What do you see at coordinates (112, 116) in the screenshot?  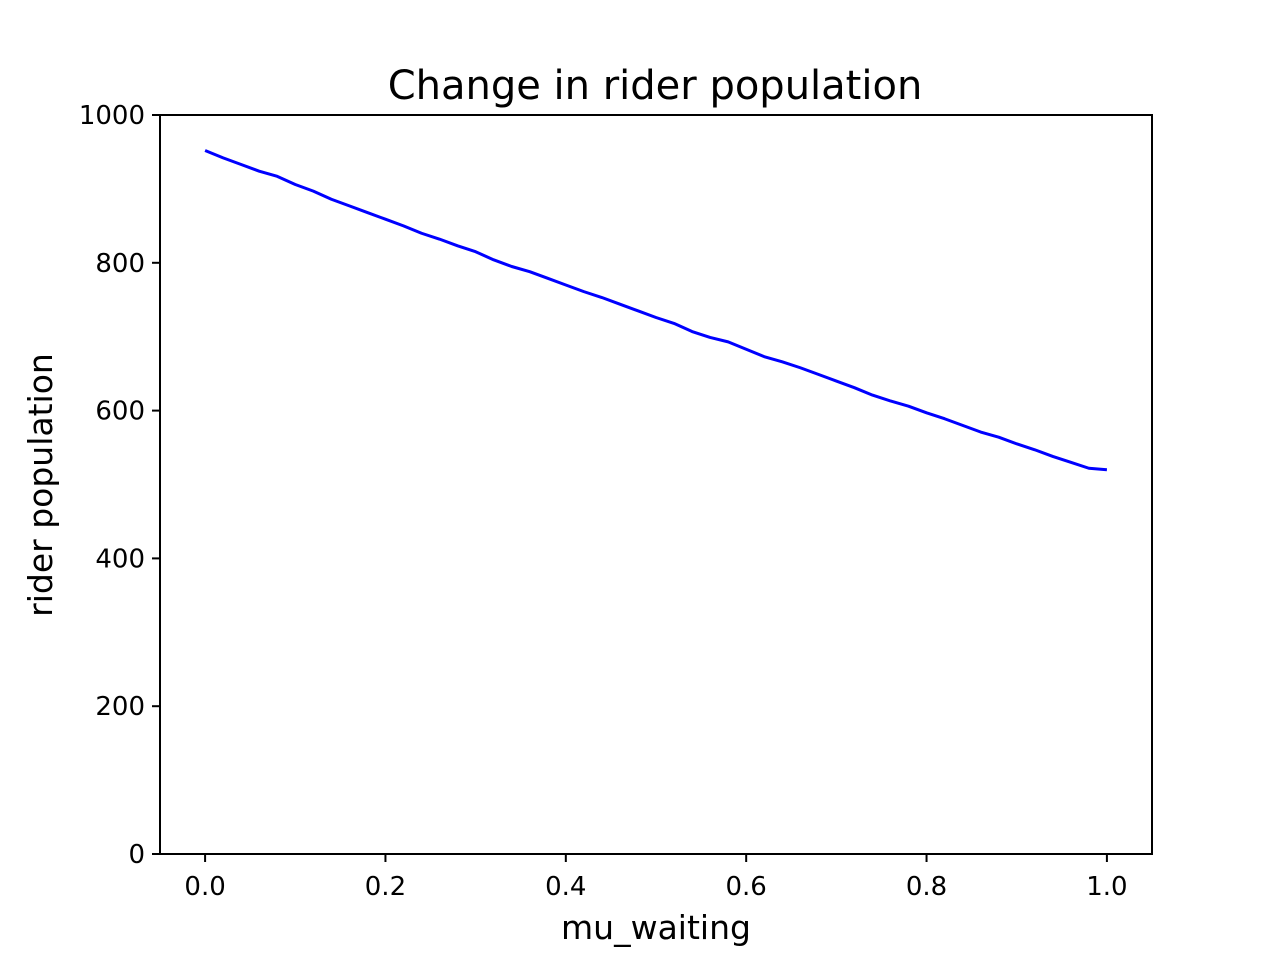 I see `y-tick-label: 1000` at bounding box center [112, 116].